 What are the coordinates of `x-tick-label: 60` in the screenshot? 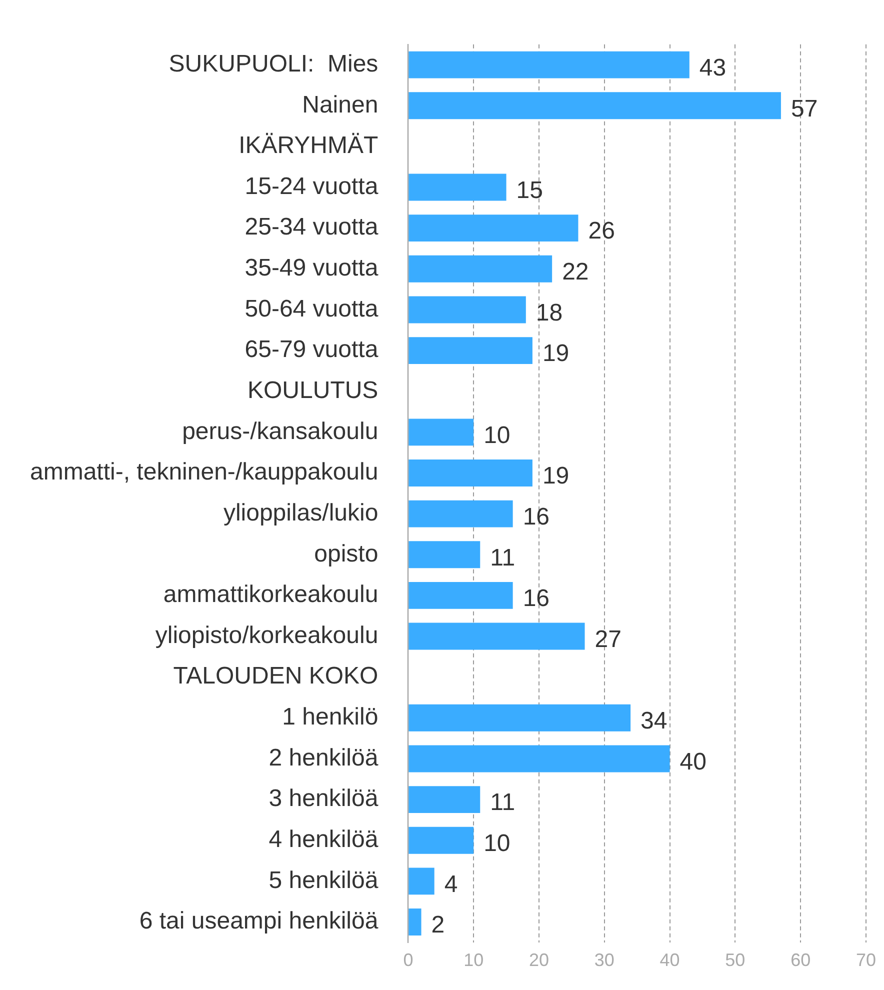 It's located at (800, 960).